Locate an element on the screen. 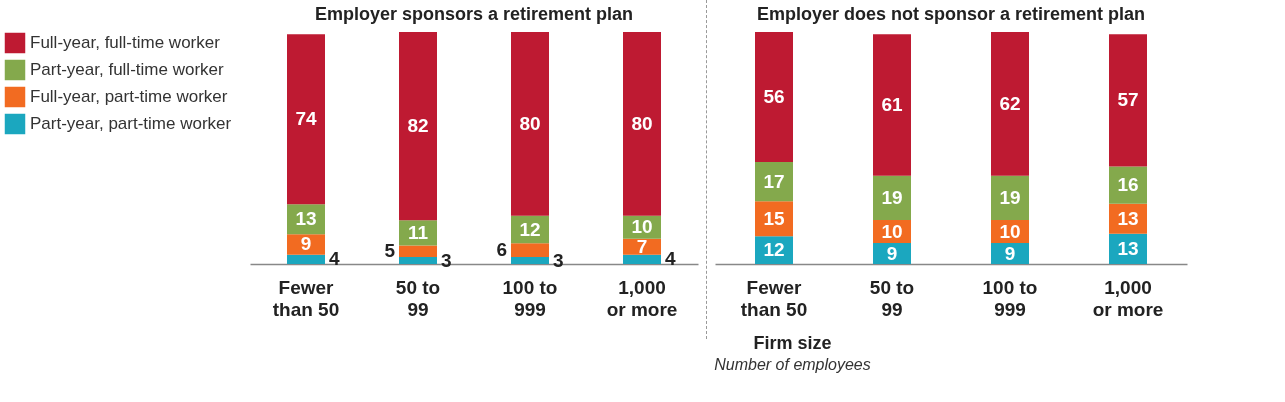 The image size is (1285, 402). data-label: 6 is located at coordinates (501, 250).